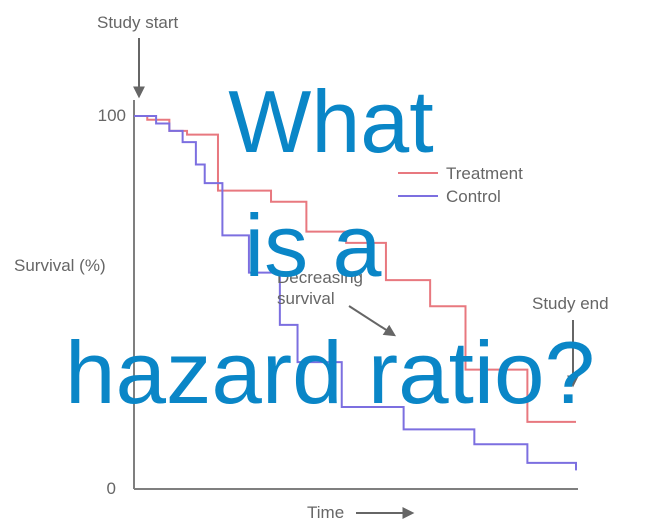 The width and height of the screenshot is (669, 528). Describe the element at coordinates (372, 321) in the screenshot. I see `decreasing-arrow` at that location.